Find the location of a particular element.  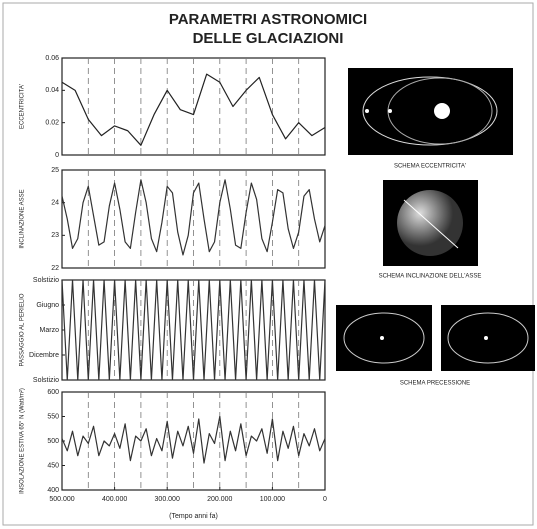

x-tick-label: 300.000 is located at coordinates (167, 499).